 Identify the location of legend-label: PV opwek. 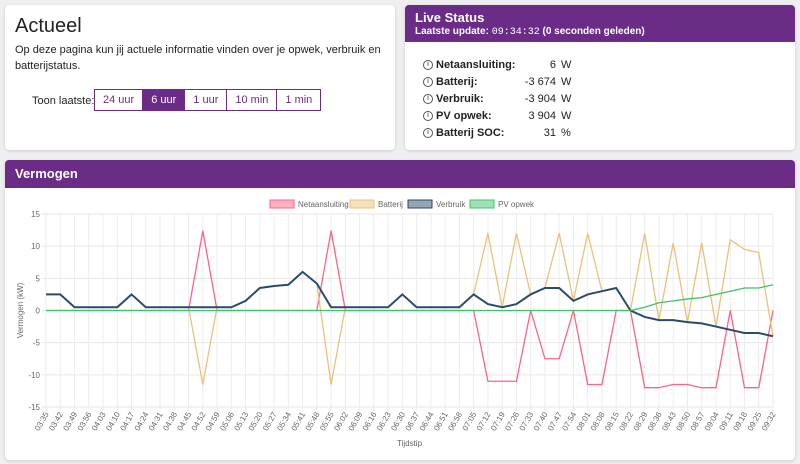
(516, 204).